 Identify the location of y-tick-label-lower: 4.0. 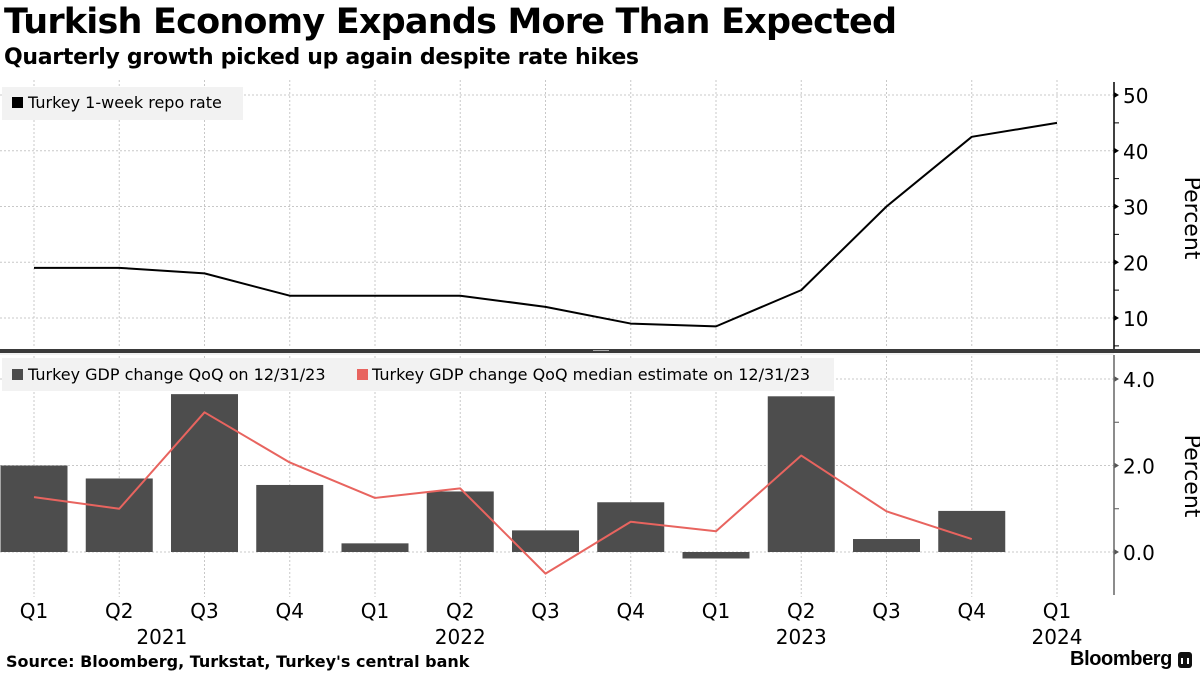
(1139, 380).